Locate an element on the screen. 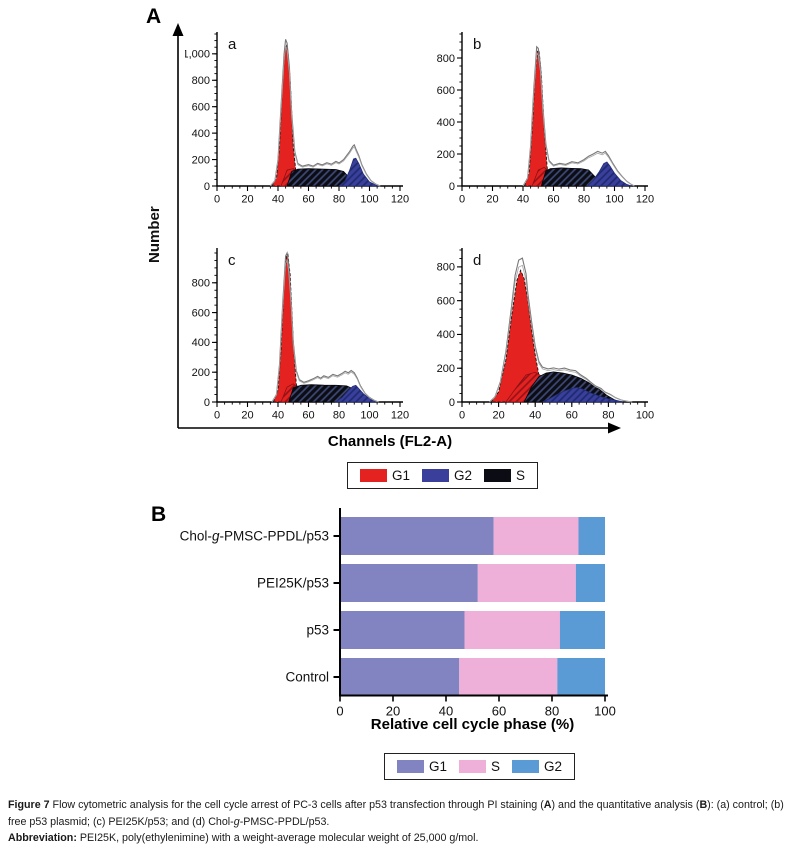  histogram-d: 0 20 40 60 80 100 0 200 400 600 800 d is located at coordinates (545, 335).